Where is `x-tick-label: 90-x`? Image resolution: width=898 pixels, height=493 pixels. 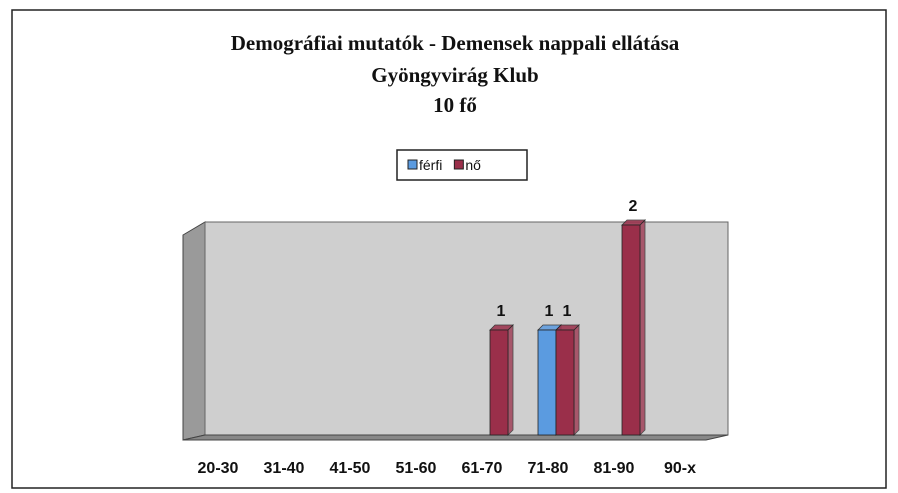 x-tick-label: 90-x is located at coordinates (680, 468).